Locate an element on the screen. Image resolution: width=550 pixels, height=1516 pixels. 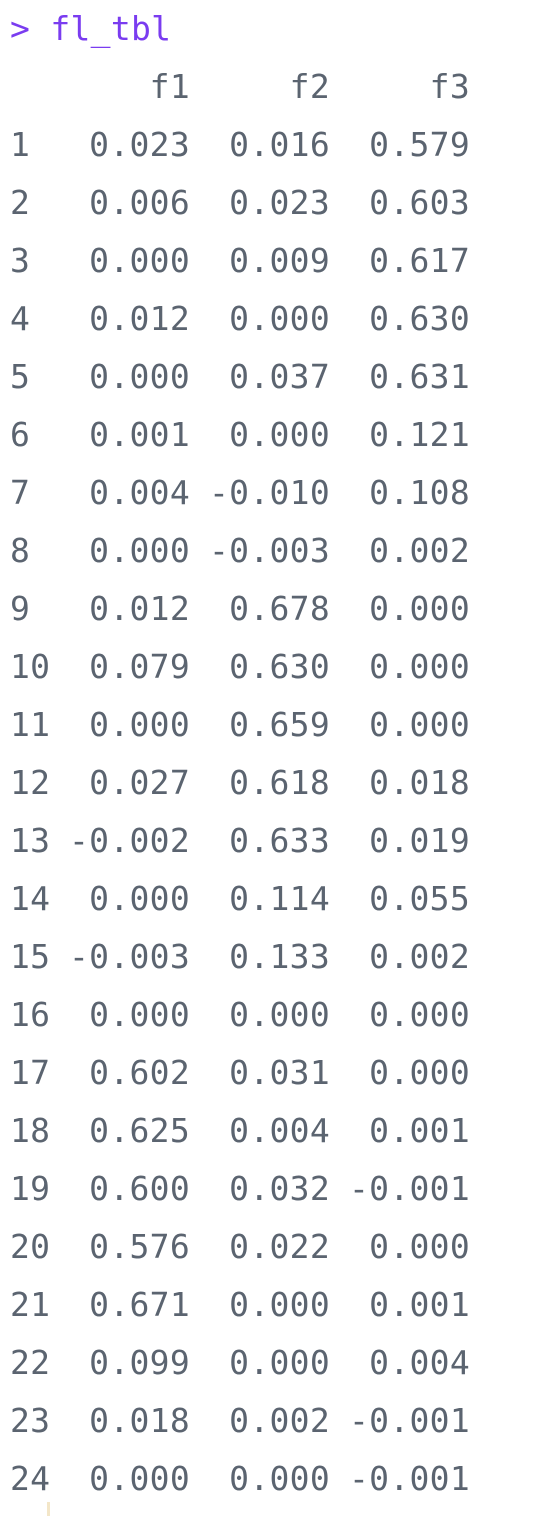
cell-f3: 0.617 is located at coordinates (419, 260).